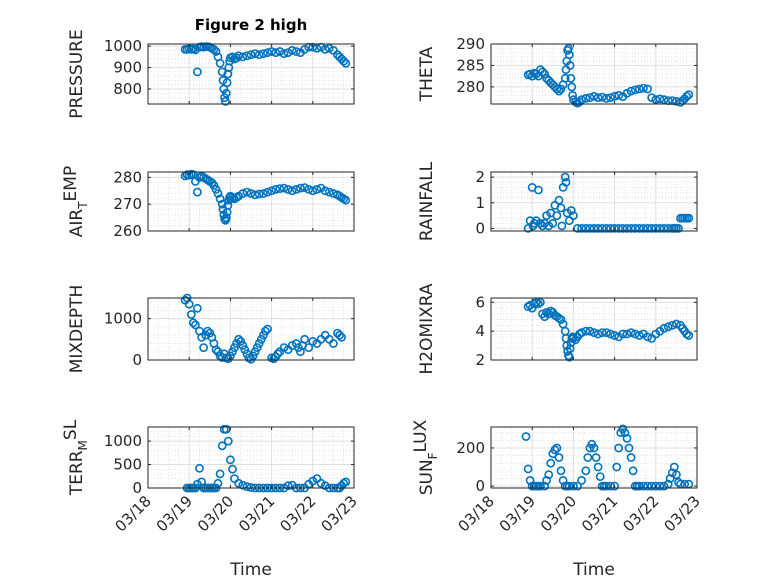 This screenshot has height=583, width=778. I want to click on y-axis-label-6: H2OMIXRA, so click(427, 328).